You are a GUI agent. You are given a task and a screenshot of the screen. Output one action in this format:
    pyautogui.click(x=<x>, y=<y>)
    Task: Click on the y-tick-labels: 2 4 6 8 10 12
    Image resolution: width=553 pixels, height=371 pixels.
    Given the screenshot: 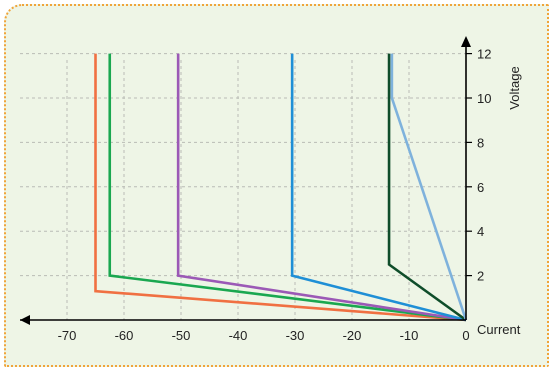 What is the action you would take?
    pyautogui.click(x=484, y=165)
    